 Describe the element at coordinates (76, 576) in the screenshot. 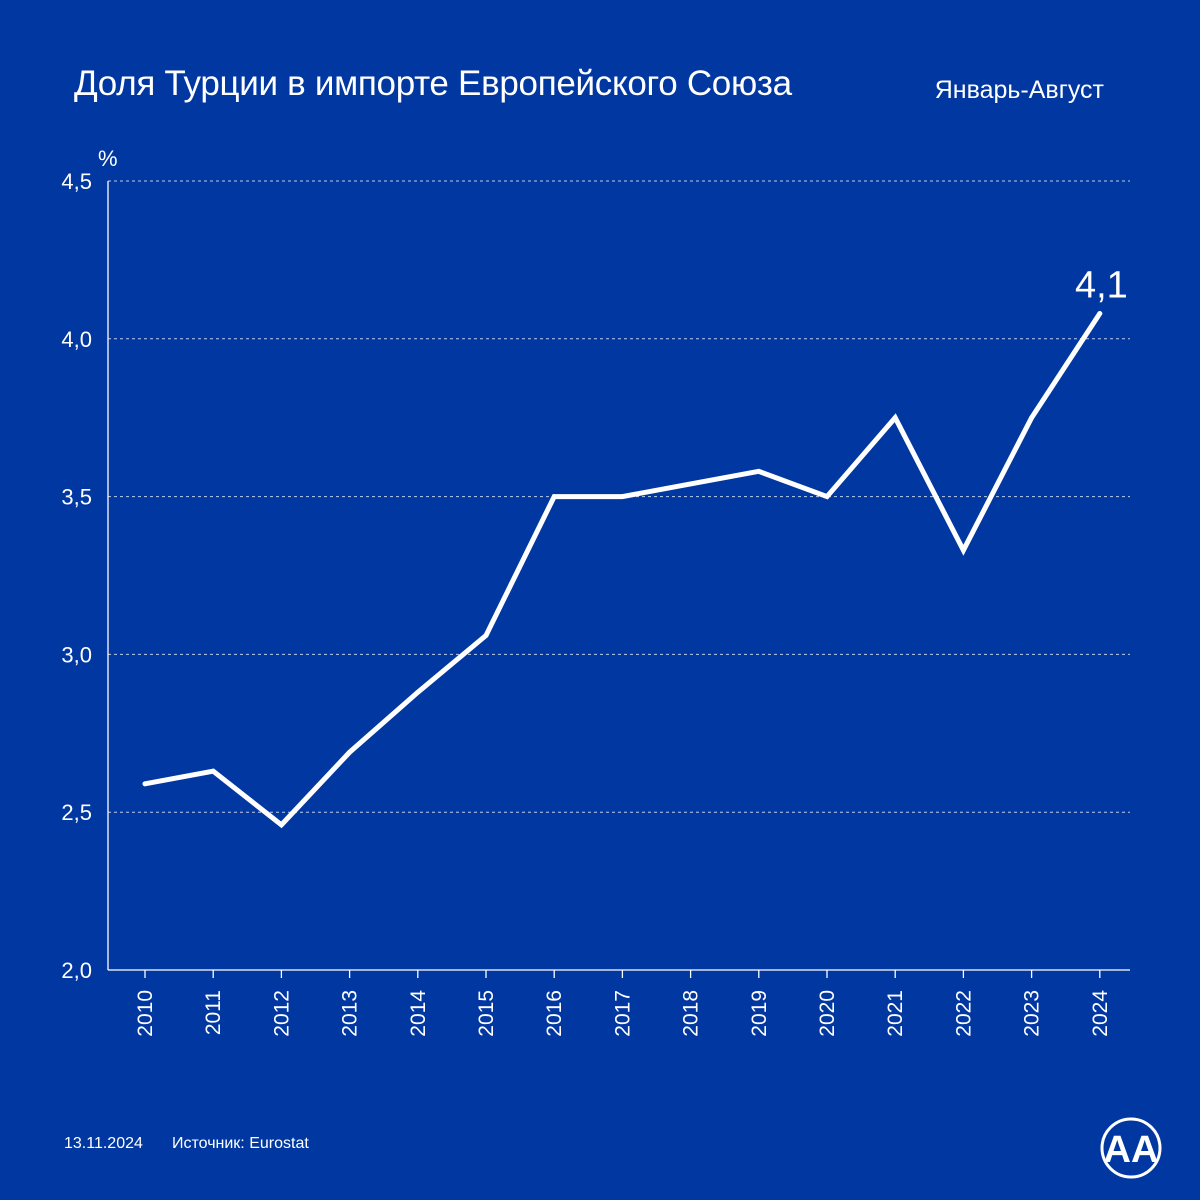

I see `y-axis-ticks: 2,0 2,5 3,0 3,5 4,0 4,5` at that location.